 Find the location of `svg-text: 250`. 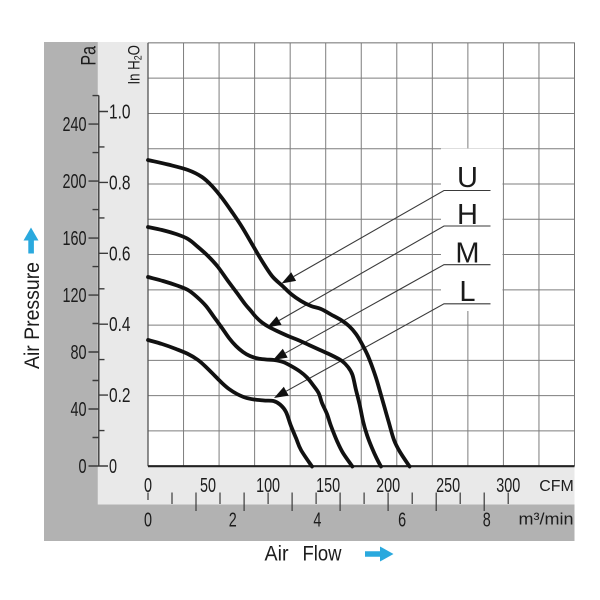

svg-text: 250 is located at coordinates (448, 486).